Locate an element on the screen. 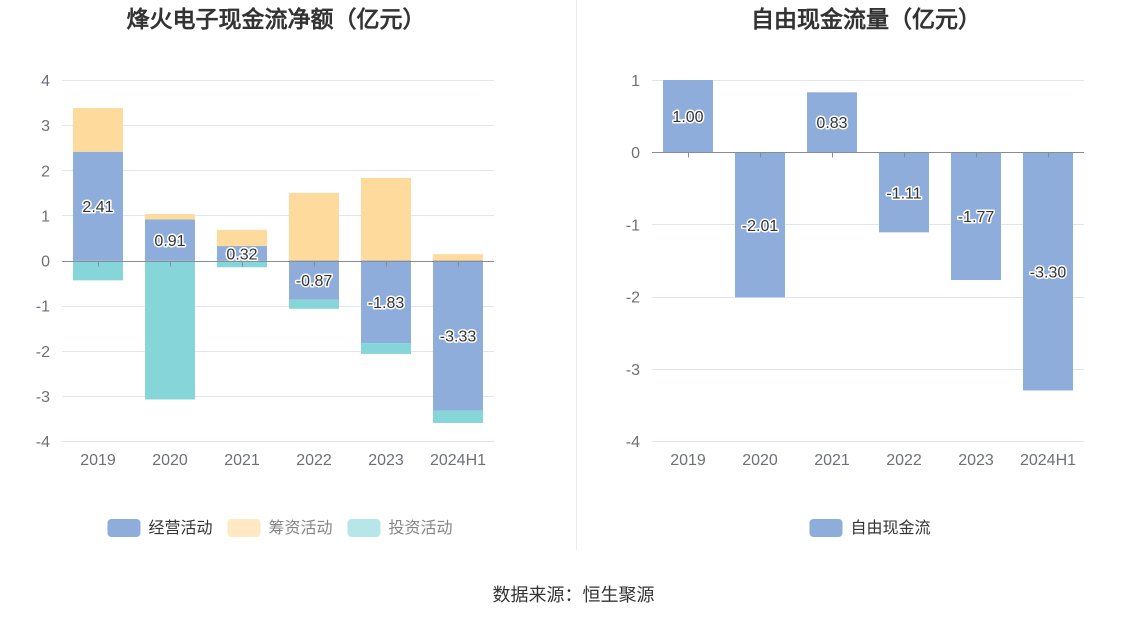  bar-value-label: -1.77 is located at coordinates (976, 217).